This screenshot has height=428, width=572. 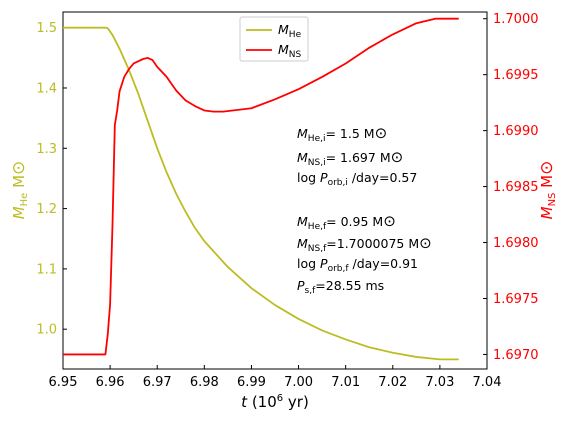 What do you see at coordinates (516, 131) in the screenshot?
I see `y-right-tick-label: 1.6990` at bounding box center [516, 131].